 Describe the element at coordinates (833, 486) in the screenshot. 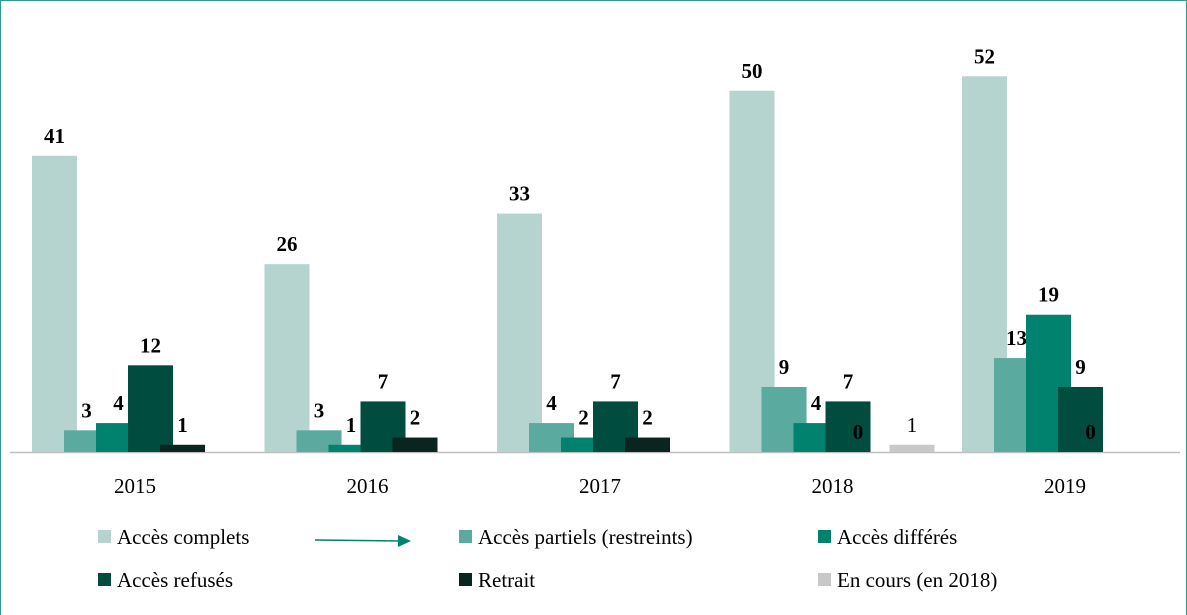

I see `x-tick-label: 2018` at that location.